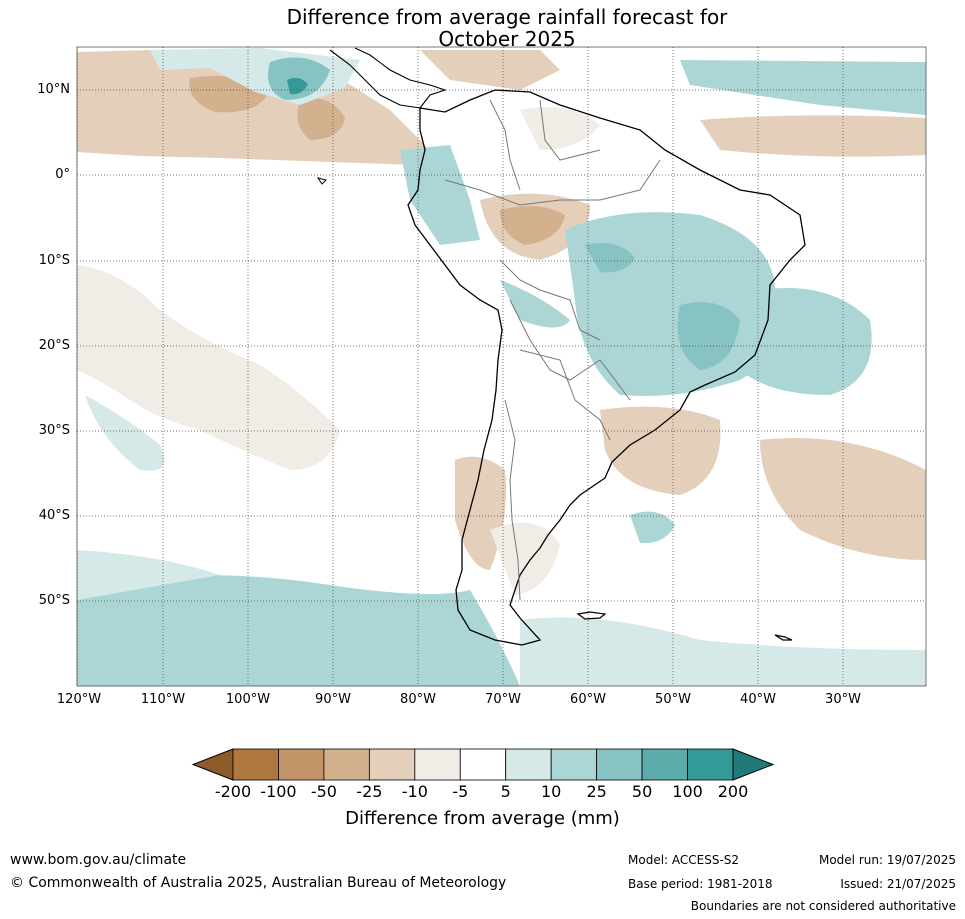 Image resolution: width=965 pixels, height=919 pixels. I want to click on lon-label: 110°W, so click(163, 699).